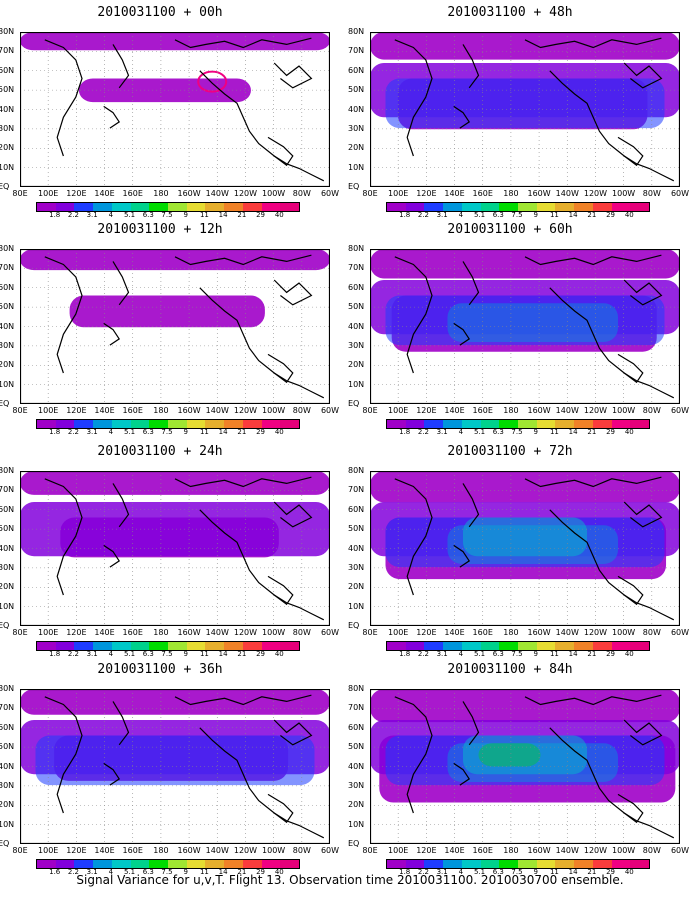 The width and height of the screenshot is (700, 900). I want to click on colorbar-tick-label: 11, so click(204, 872).